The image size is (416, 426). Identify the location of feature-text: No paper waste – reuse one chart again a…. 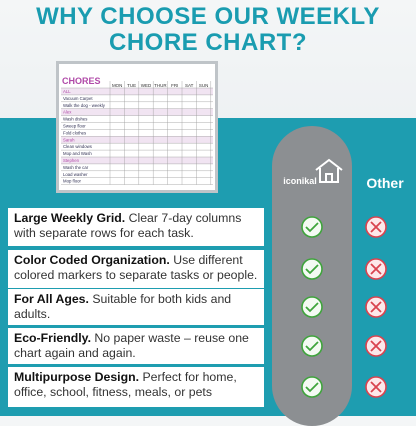
(131, 345).